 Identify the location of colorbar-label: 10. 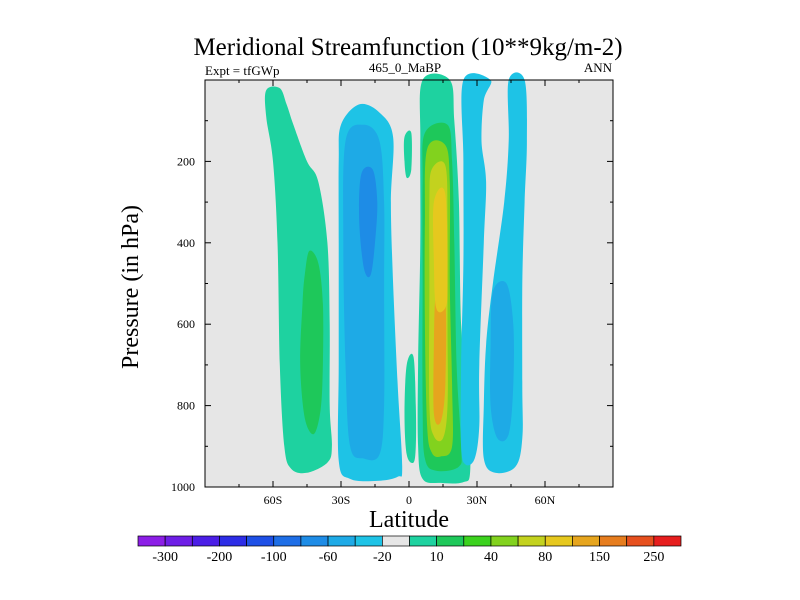
(437, 557).